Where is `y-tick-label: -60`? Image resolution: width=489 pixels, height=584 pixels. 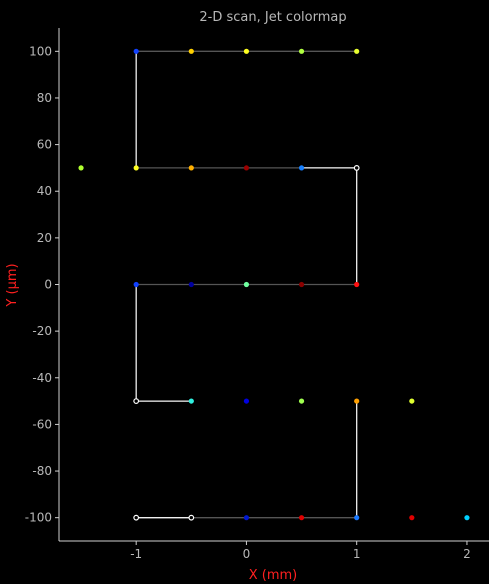 y-tick-label: -60 is located at coordinates (42, 424).